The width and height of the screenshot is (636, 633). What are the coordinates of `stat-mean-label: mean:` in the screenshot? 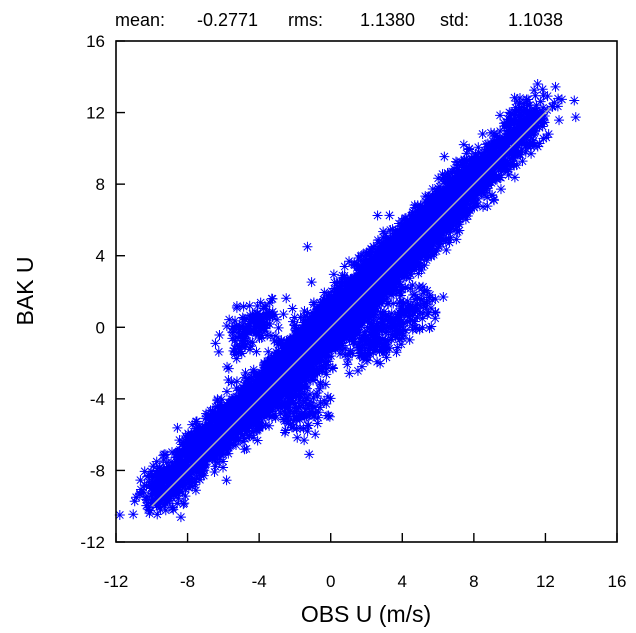 It's located at (140, 20).